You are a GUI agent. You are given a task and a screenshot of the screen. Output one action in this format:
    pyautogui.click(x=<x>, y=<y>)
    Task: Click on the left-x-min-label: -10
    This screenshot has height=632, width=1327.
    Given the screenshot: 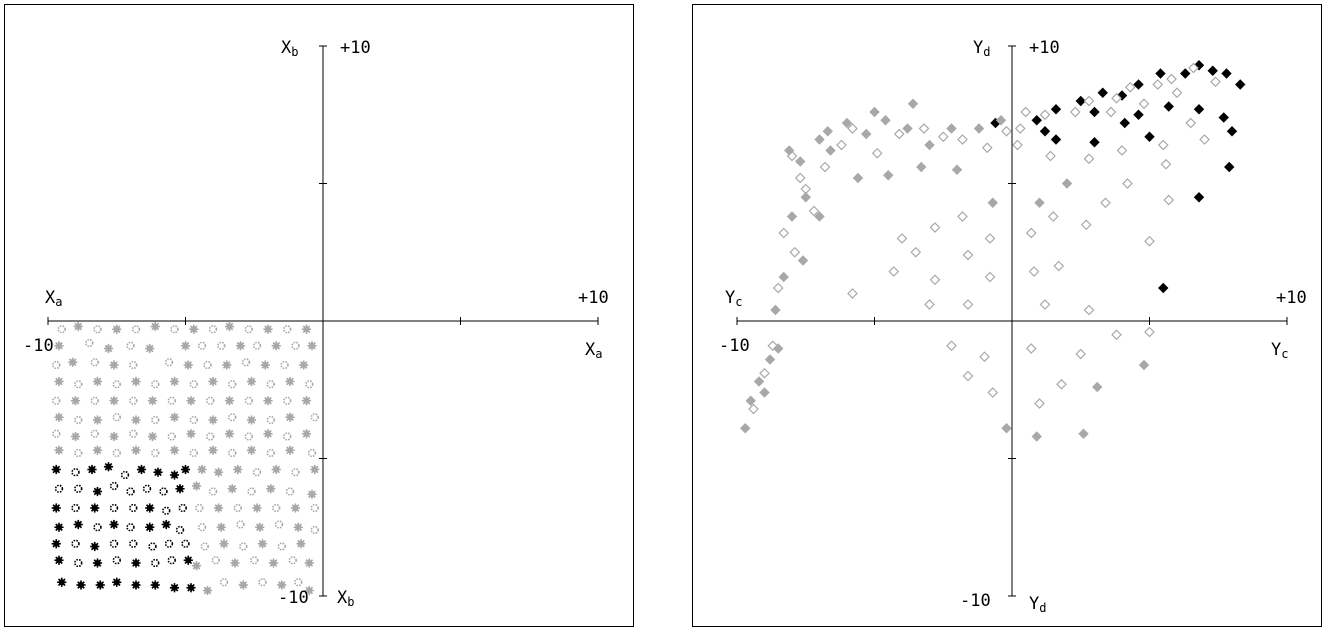 What is the action you would take?
    pyautogui.click(x=38, y=346)
    